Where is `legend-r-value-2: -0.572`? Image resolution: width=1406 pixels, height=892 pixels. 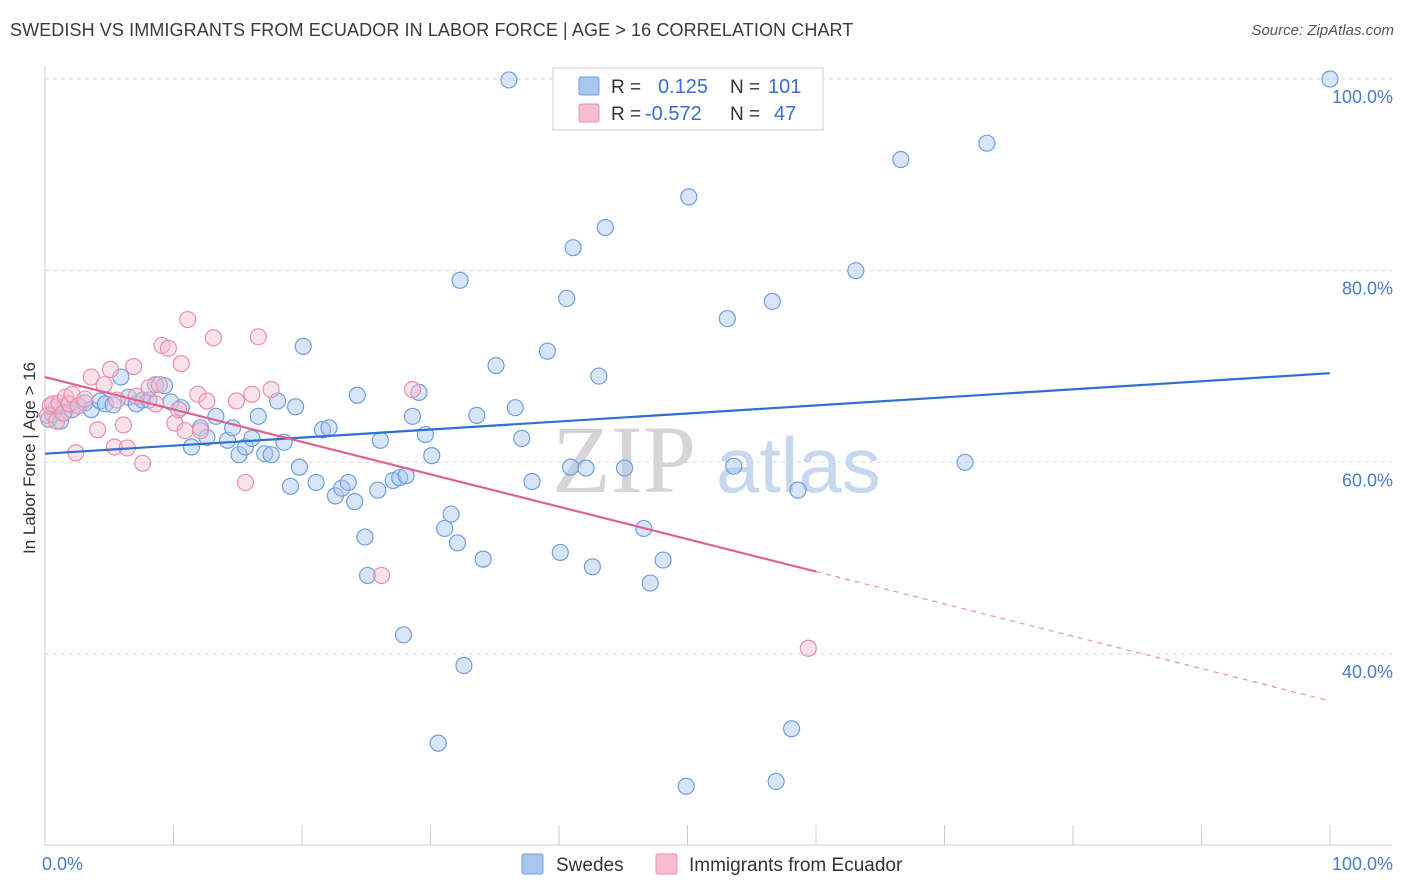
legend-r-value-2: -0.572 is located at coordinates (673, 114).